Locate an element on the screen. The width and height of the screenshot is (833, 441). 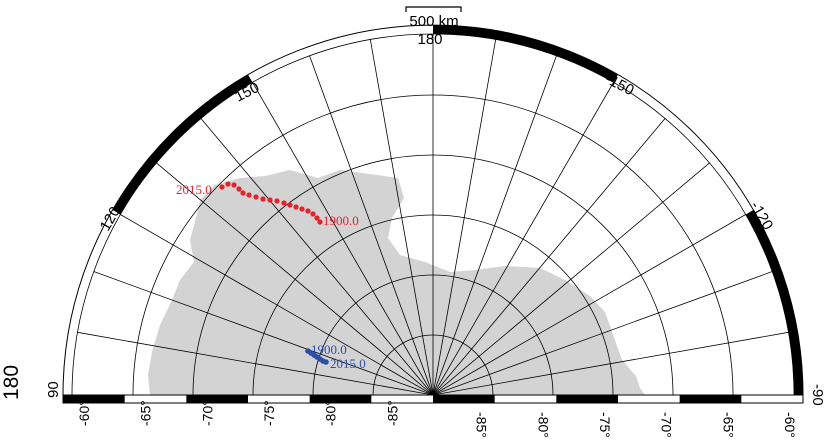
north-track-end-label: 1900.0 is located at coordinates (341, 220).